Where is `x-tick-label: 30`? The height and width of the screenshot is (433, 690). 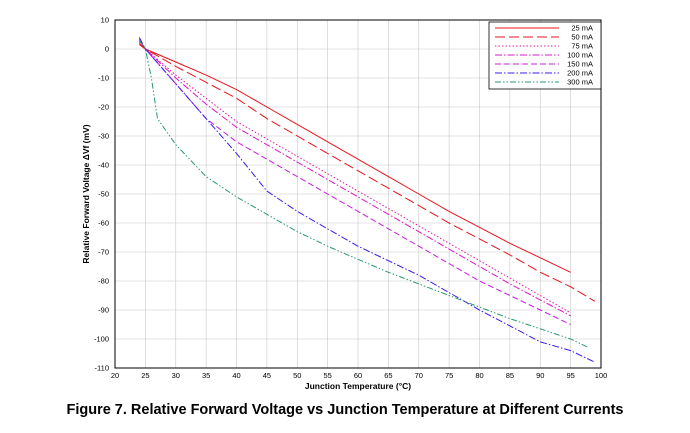 x-tick-label: 30 is located at coordinates (176, 375).